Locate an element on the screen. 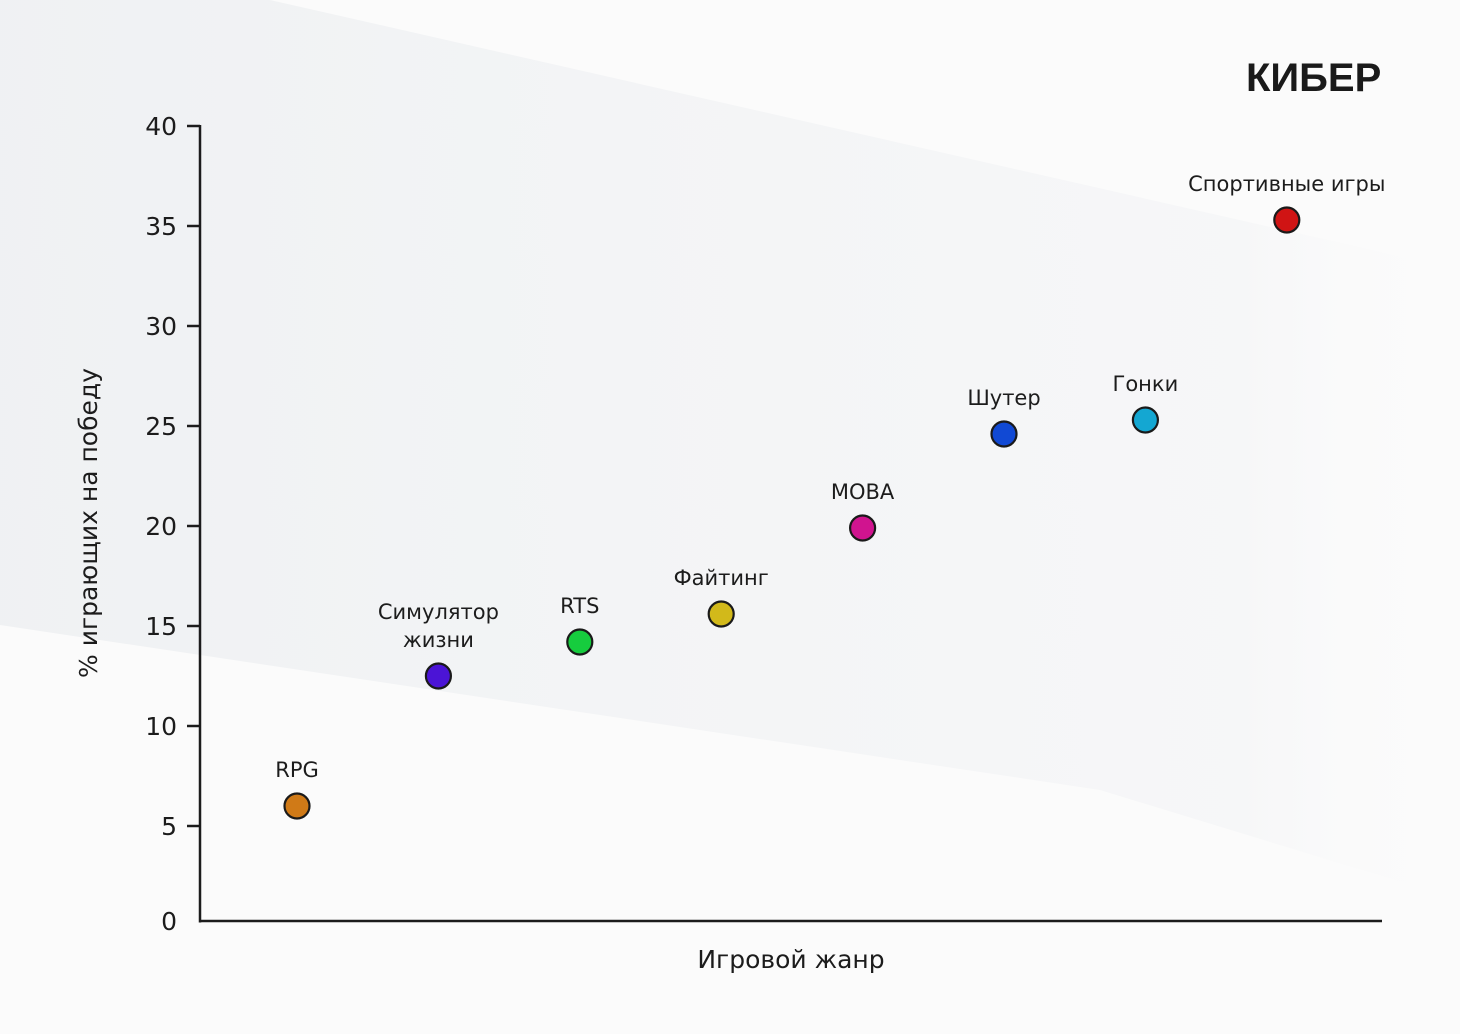 Image resolution: width=1460 pixels, height=1034 pixels. kiber-logo: КИБЕР is located at coordinates (1314, 78).